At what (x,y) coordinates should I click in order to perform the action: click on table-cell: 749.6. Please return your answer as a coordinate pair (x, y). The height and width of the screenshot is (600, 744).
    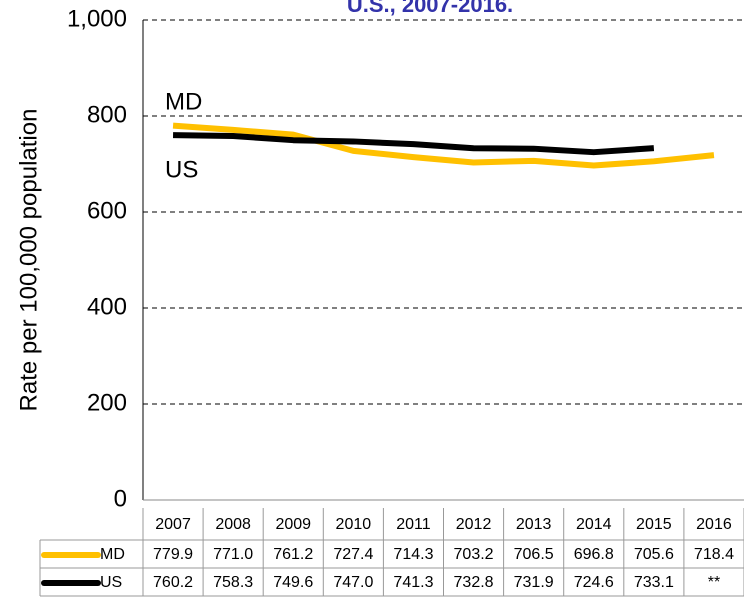
    Looking at the image, I should click on (293, 582).